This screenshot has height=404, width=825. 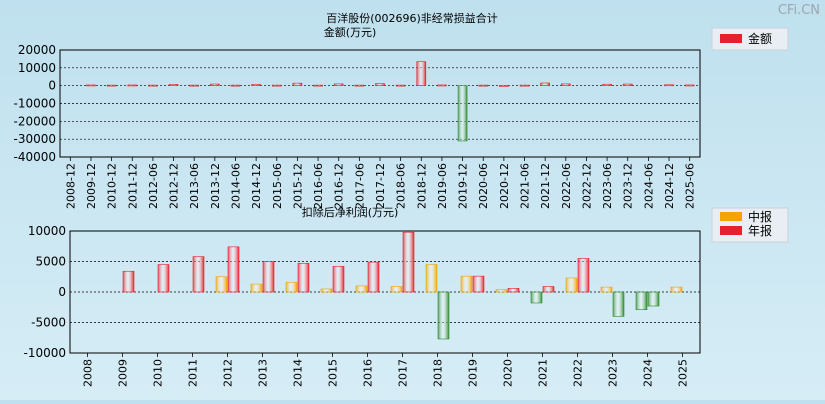 I want to click on chart1-xtick-label: 2021-06, so click(x=525, y=186).